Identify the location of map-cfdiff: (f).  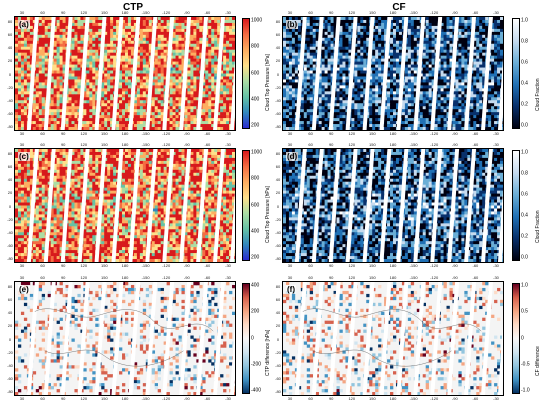
(393, 338).